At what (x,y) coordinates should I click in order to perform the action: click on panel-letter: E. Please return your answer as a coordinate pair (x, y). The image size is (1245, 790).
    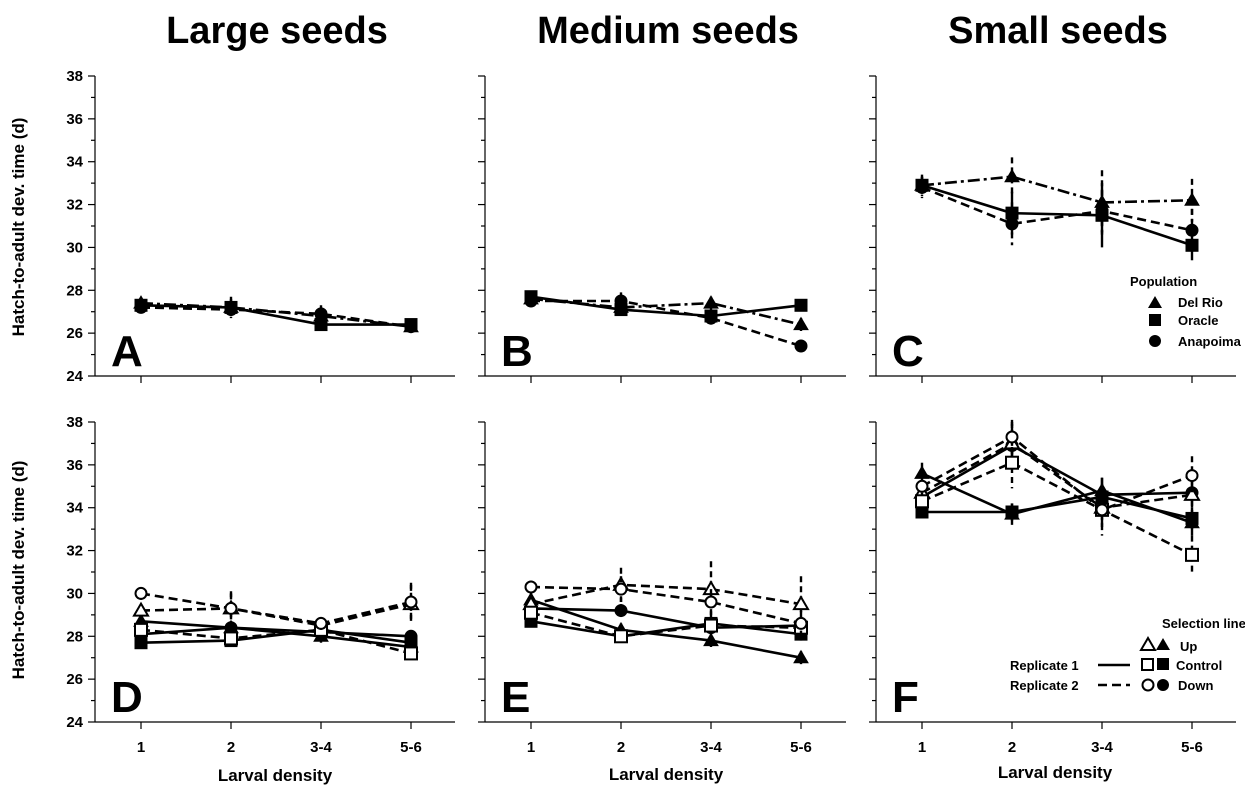
    Looking at the image, I should click on (515, 697).